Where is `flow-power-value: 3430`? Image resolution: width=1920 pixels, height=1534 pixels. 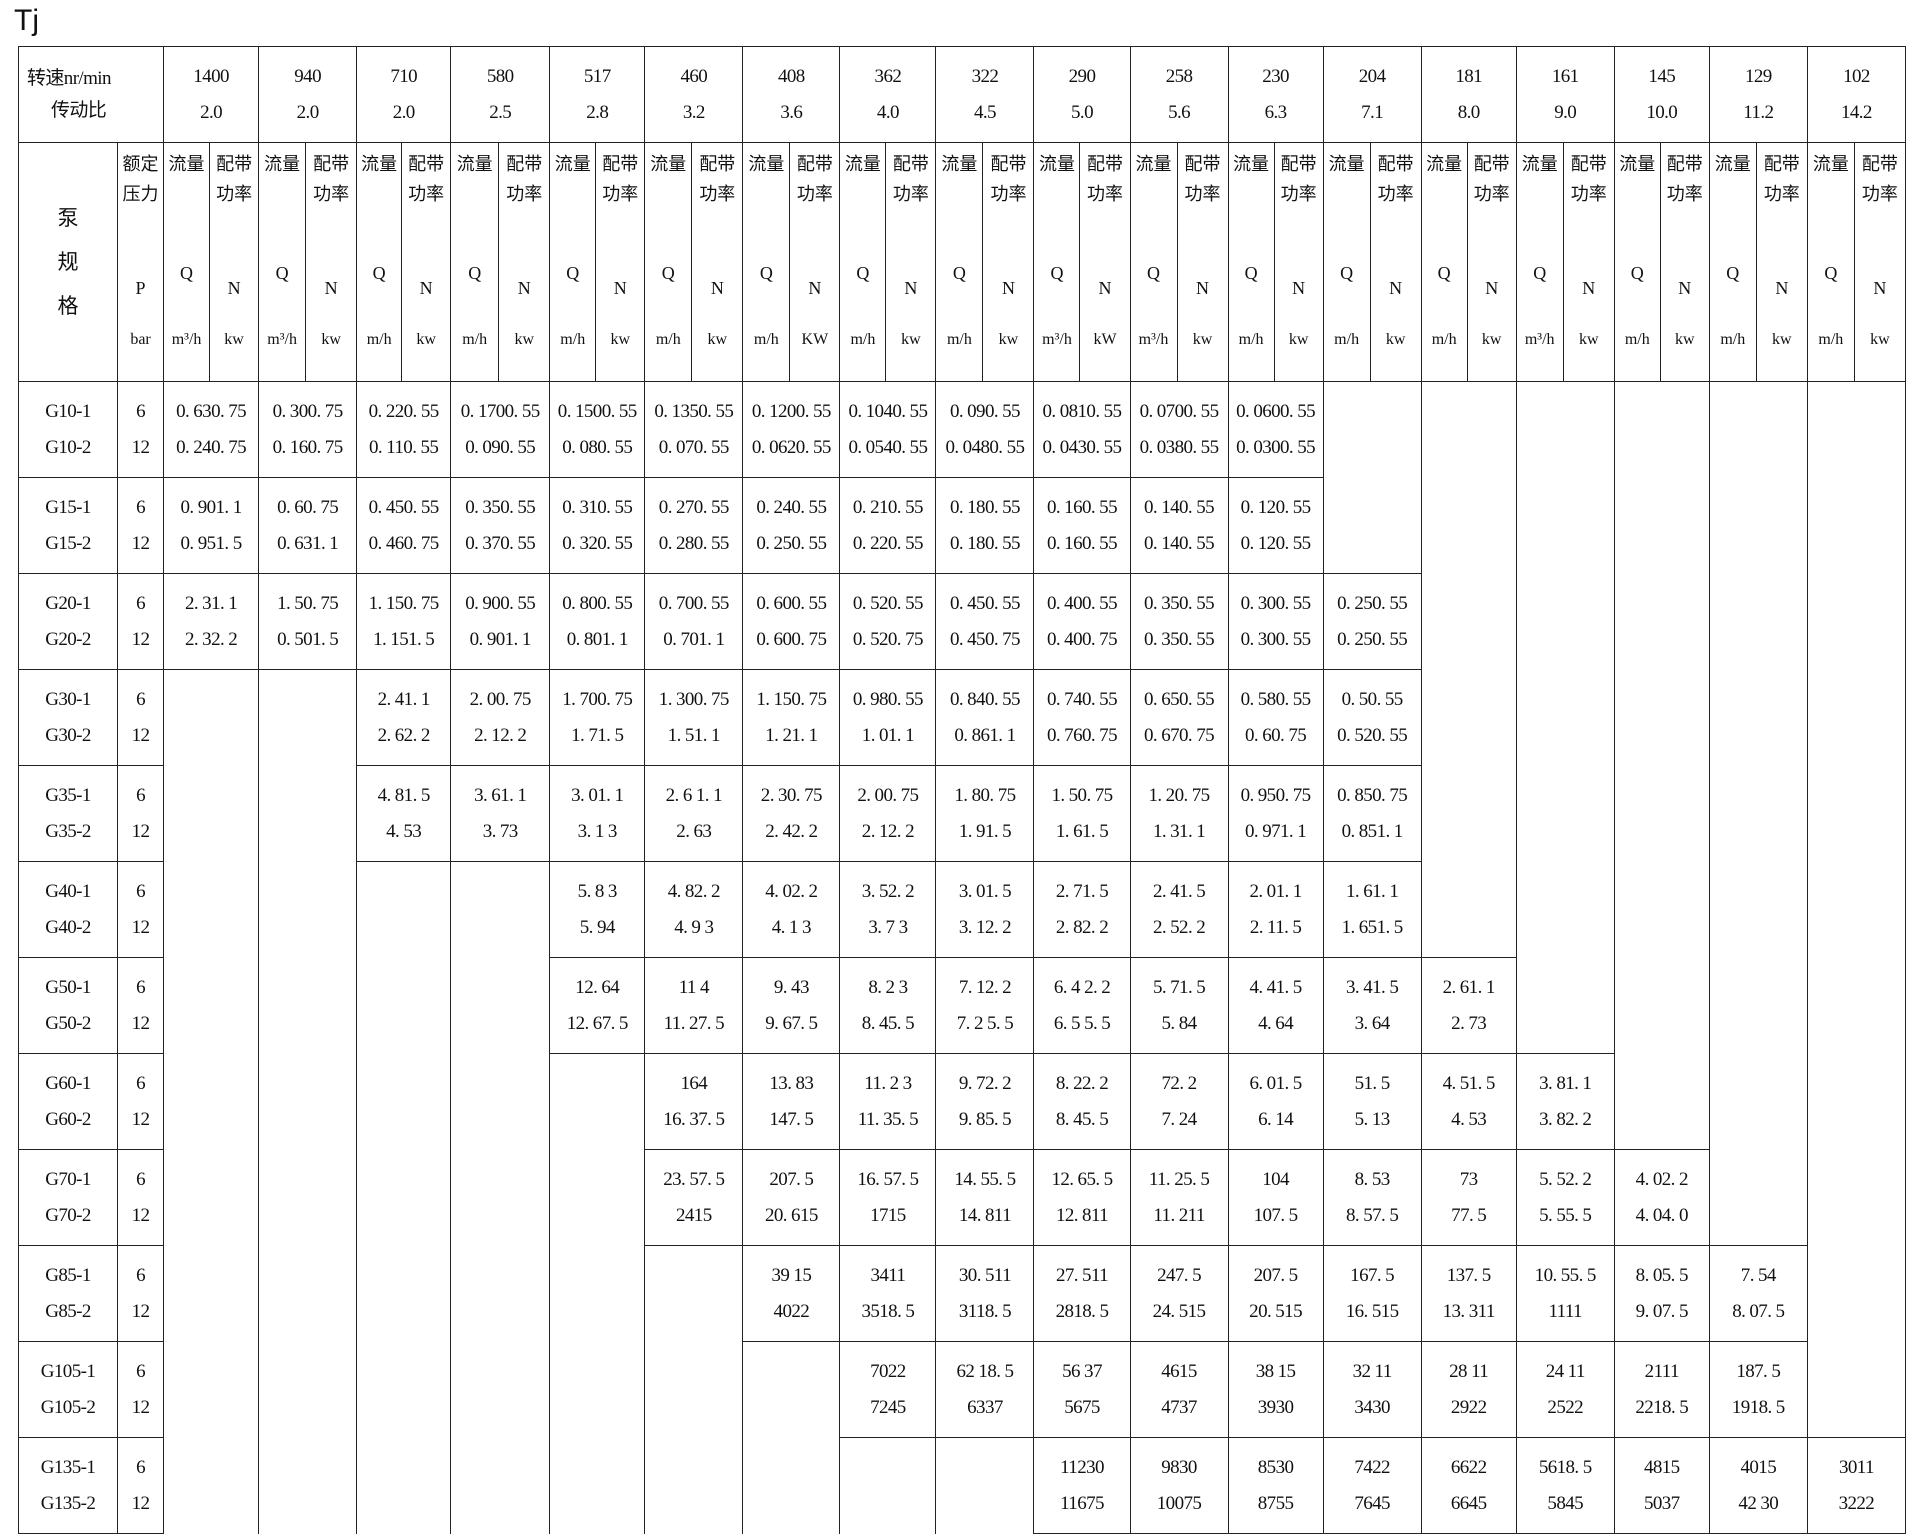 flow-power-value: 3430 is located at coordinates (1372, 1407).